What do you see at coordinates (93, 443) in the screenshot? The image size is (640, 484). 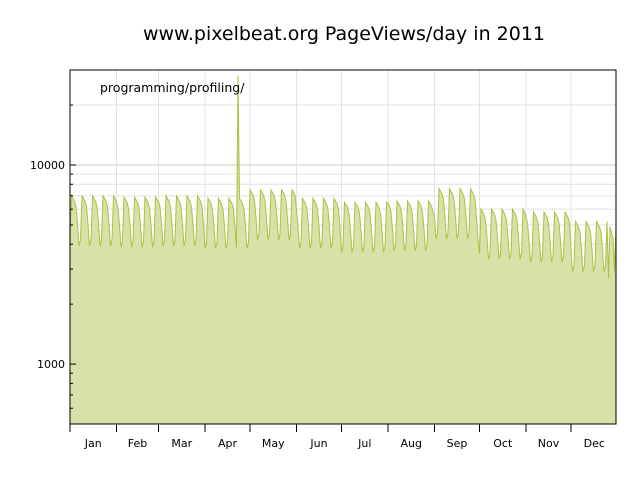 I see `x-tick-label: Jan` at bounding box center [93, 443].